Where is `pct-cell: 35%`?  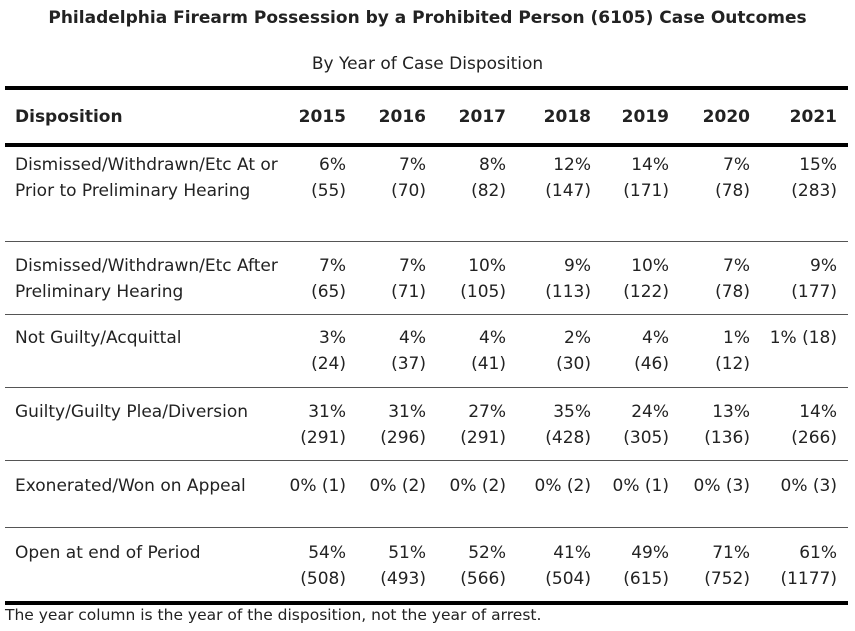
pct-cell: 35% is located at coordinates (572, 412).